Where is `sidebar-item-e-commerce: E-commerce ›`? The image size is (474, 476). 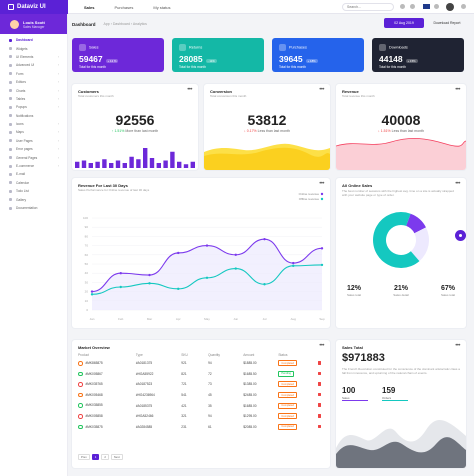 sidebar-item-e-commerce: E-commerce › is located at coordinates (33, 166).